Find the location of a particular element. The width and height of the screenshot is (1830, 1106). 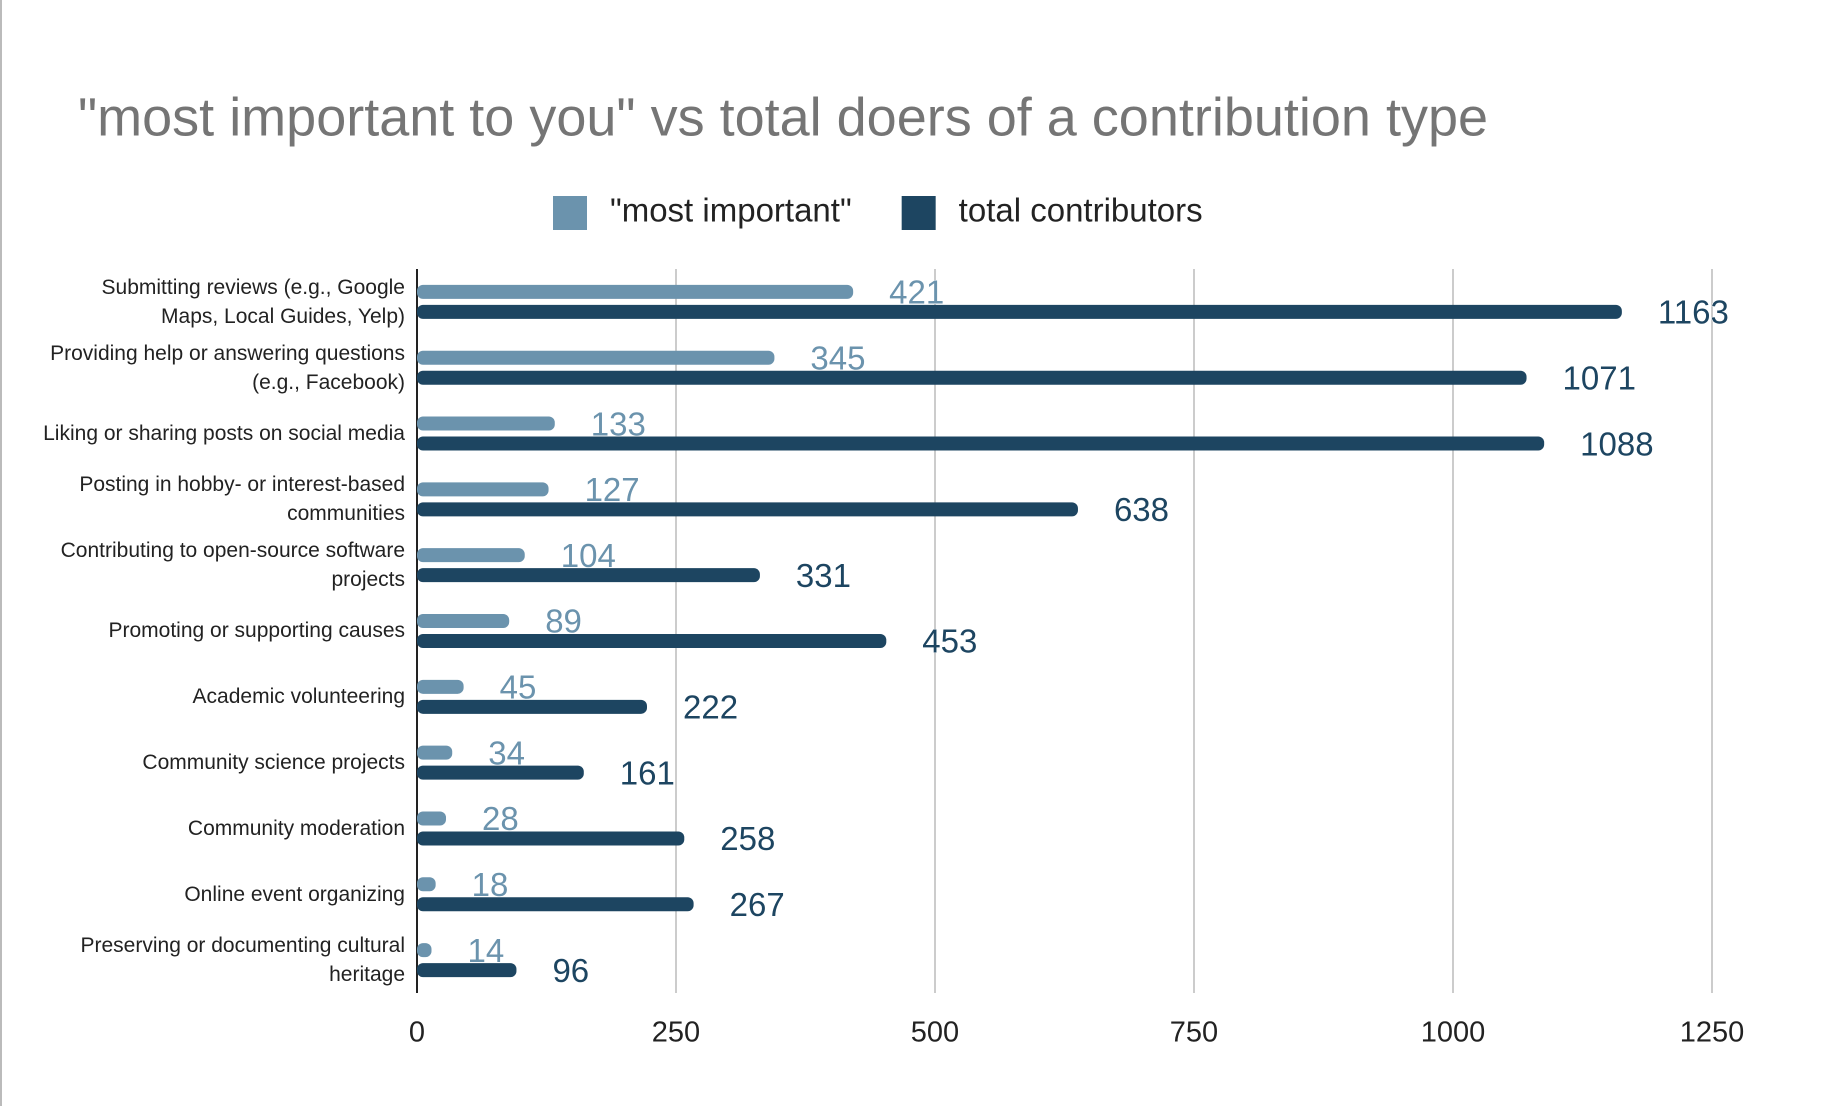

legend-label: "most important" is located at coordinates (731, 210).